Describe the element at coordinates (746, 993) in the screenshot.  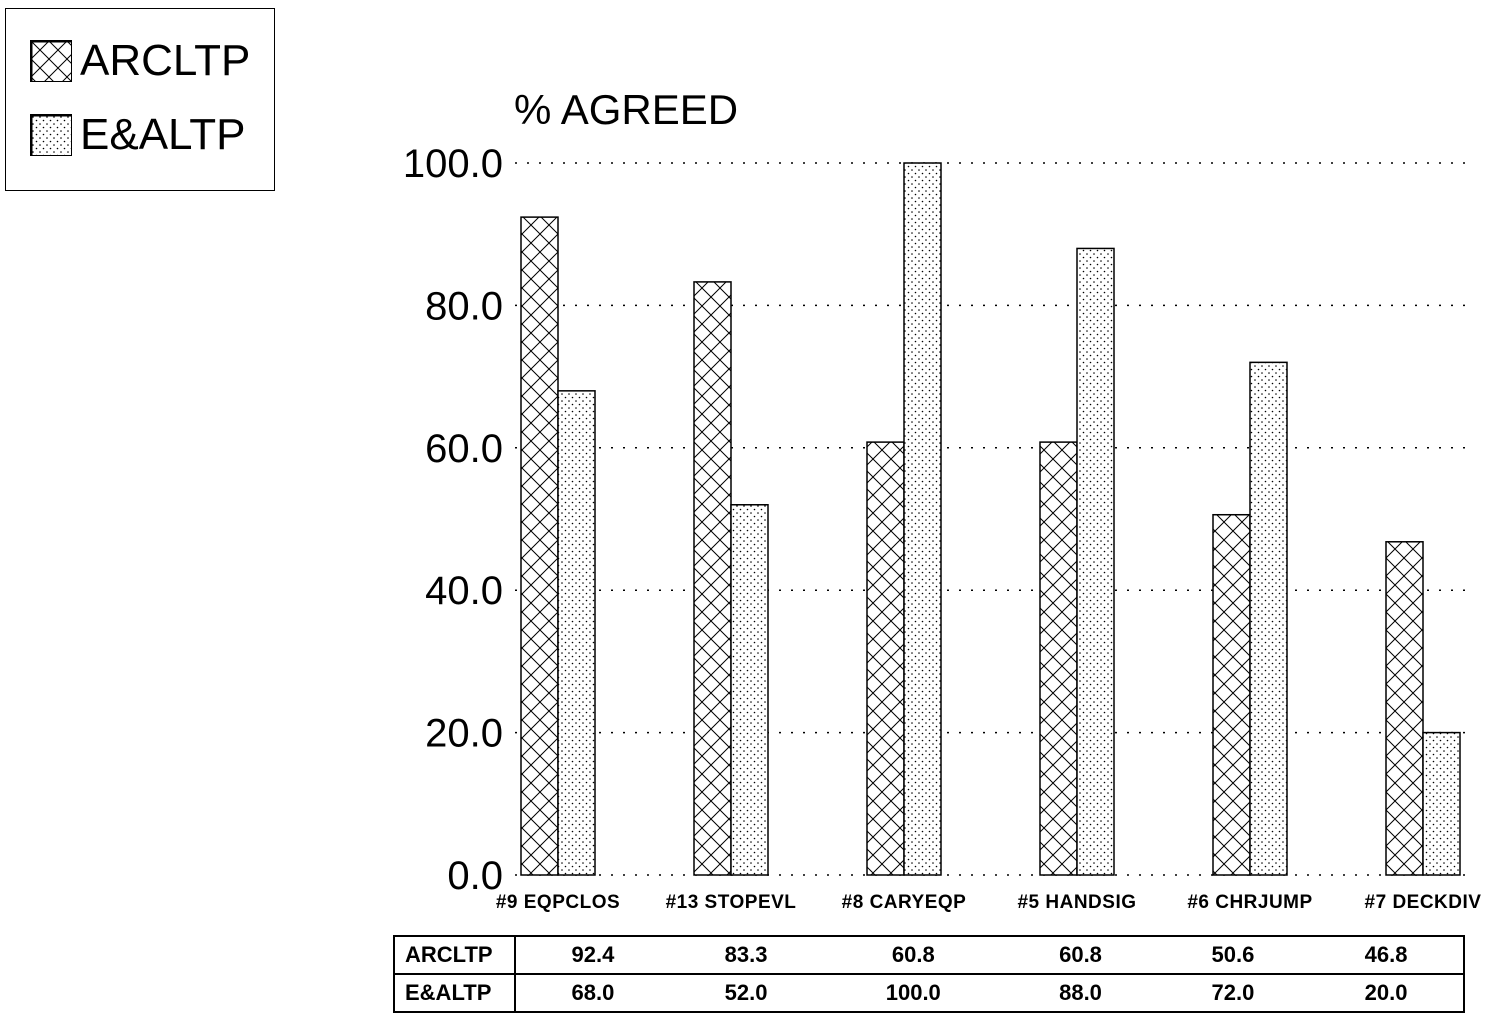
I see `data-table-cell: 52.0` at that location.